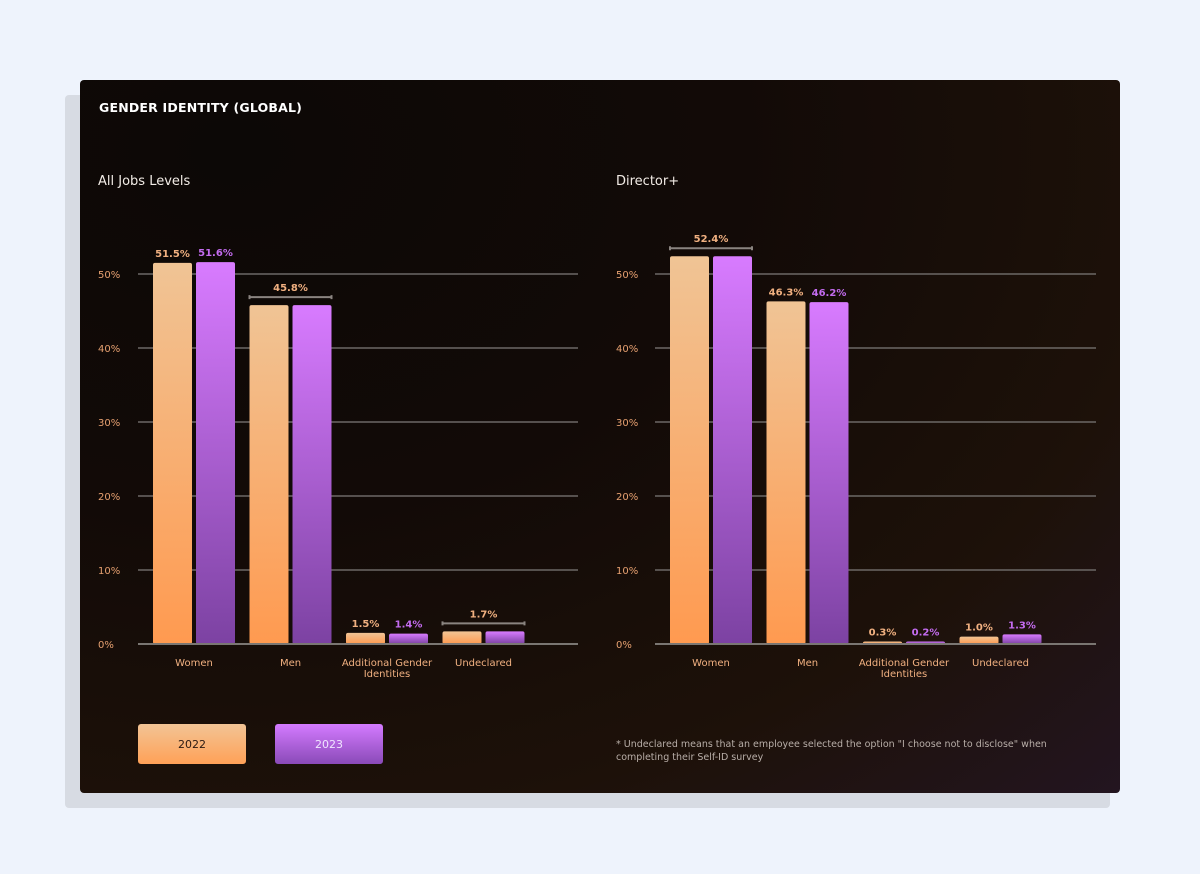 Image resolution: width=1200 pixels, height=874 pixels. I want to click on data-label: 45.8%, so click(290, 288).